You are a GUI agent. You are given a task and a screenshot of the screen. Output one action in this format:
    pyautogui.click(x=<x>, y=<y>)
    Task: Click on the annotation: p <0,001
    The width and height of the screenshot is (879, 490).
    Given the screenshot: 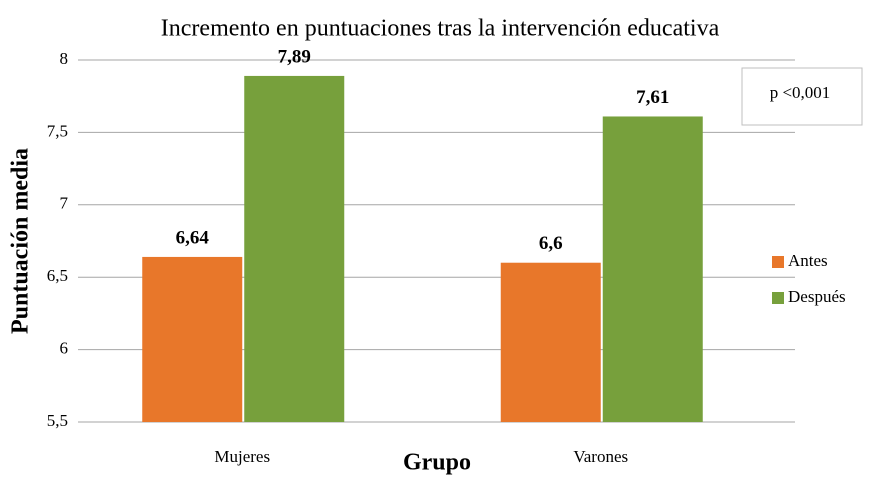 What is the action you would take?
    pyautogui.click(x=800, y=92)
    